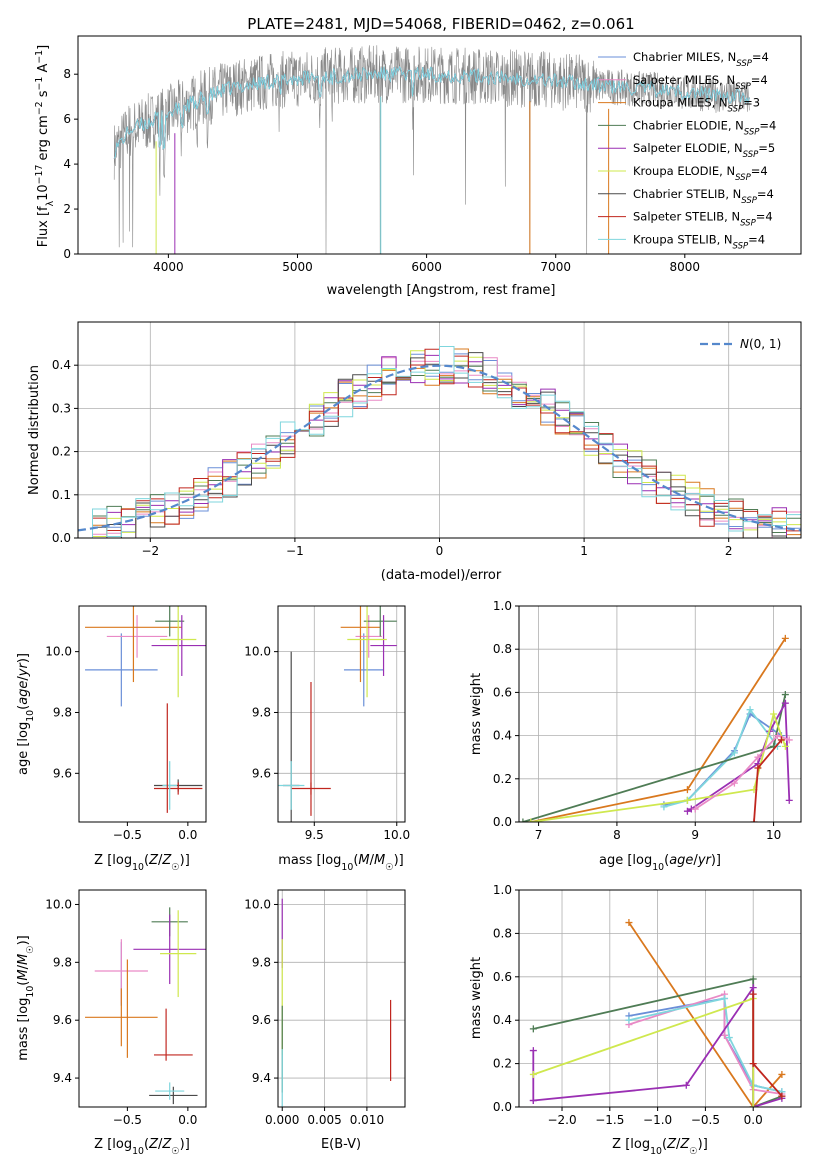  What do you see at coordinates (431, 149) in the screenshot?
I see `observed-spectrum-line` at bounding box center [431, 149].